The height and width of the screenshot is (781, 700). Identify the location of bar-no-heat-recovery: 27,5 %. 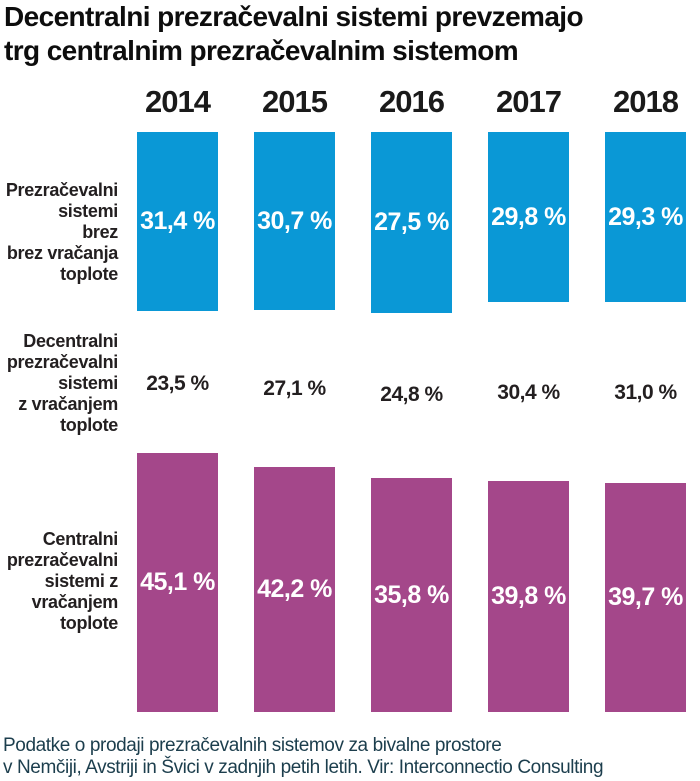
(411, 222).